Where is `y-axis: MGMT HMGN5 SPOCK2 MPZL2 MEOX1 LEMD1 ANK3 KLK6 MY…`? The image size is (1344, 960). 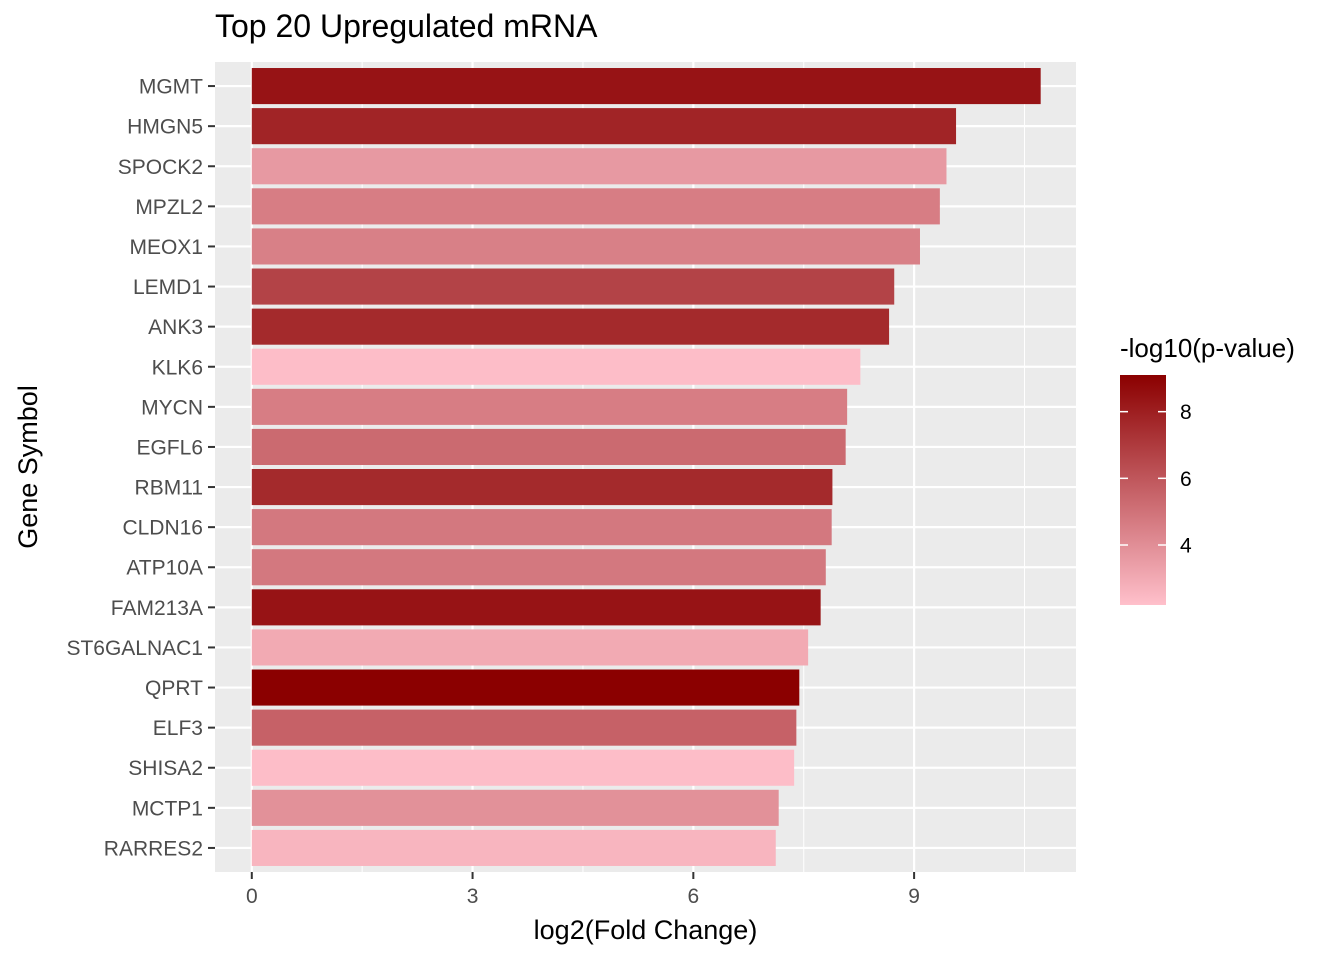
y-axis: MGMT HMGN5 SPOCK2 MPZL2 MEOX1 LEMD1 ANK3 KLK6 MY… is located at coordinates (140, 468).